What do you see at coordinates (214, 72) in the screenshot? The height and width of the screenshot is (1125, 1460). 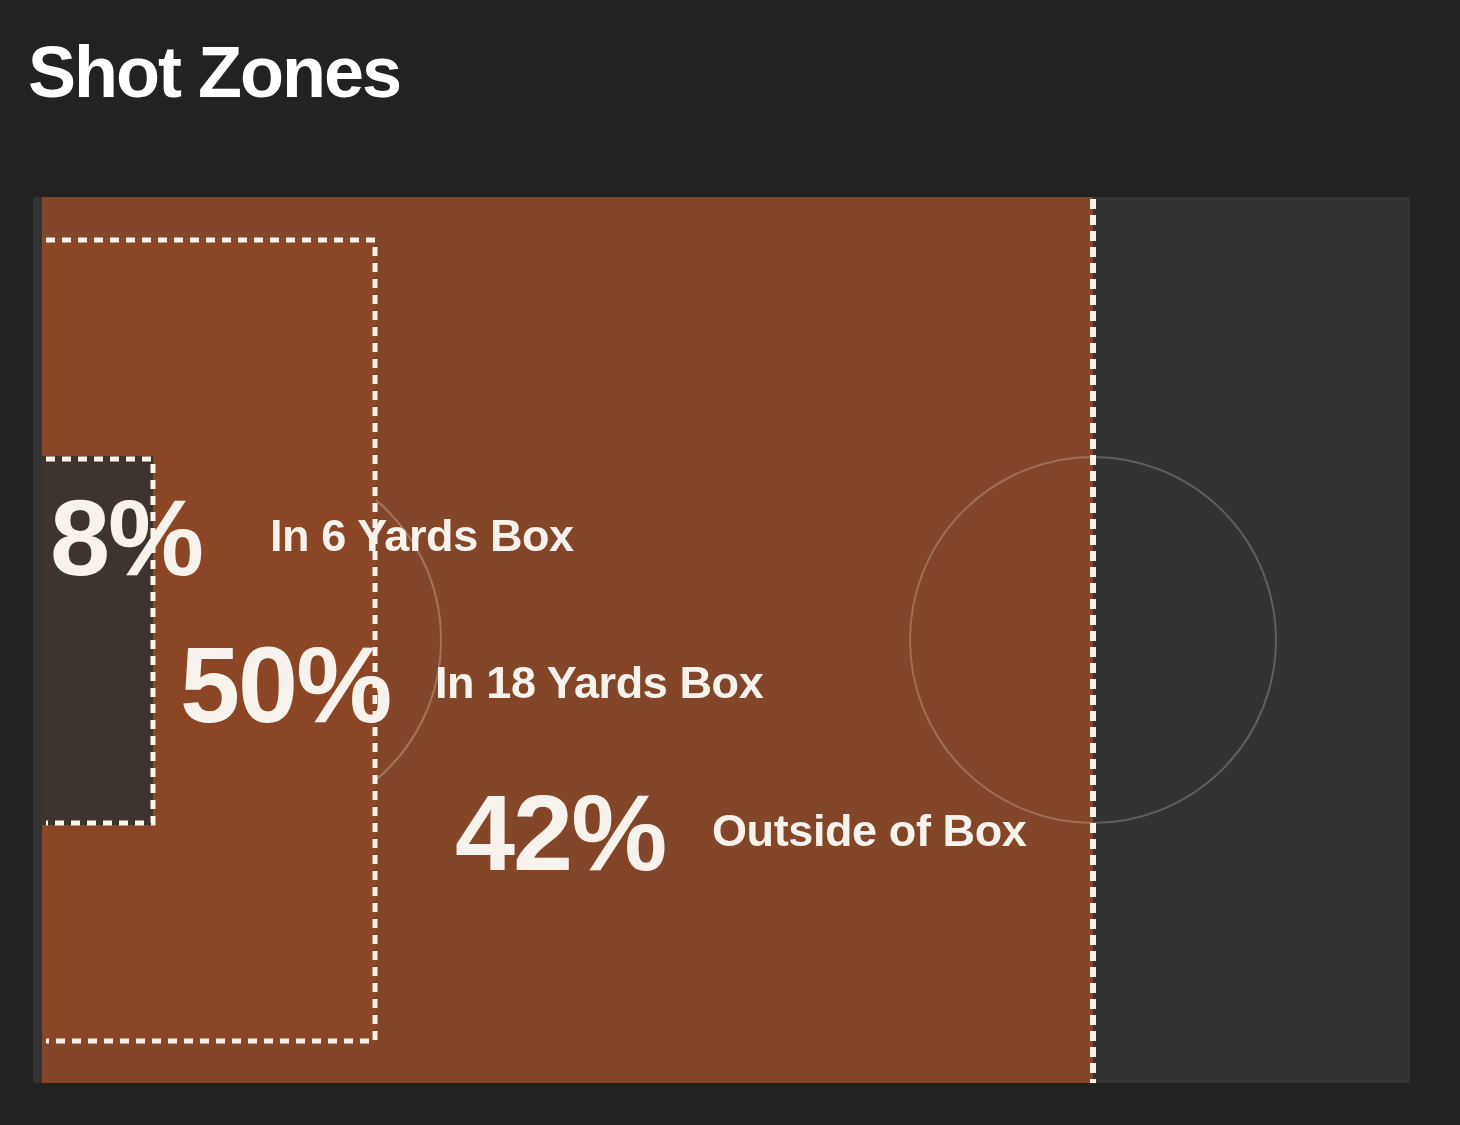 I see `text: Shot Zones` at bounding box center [214, 72].